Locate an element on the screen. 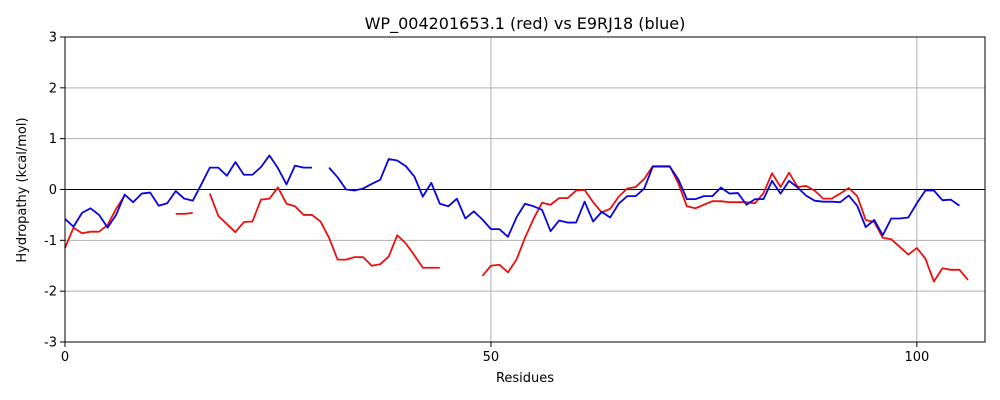 The height and width of the screenshot is (400, 1000). y-tick-label: -2 is located at coordinates (50, 292).